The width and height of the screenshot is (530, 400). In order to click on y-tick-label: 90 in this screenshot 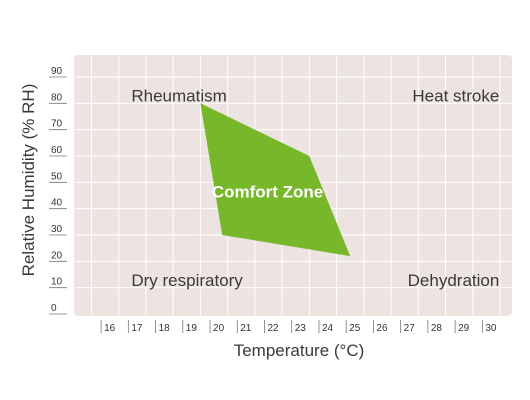, I will do `click(57, 71)`.